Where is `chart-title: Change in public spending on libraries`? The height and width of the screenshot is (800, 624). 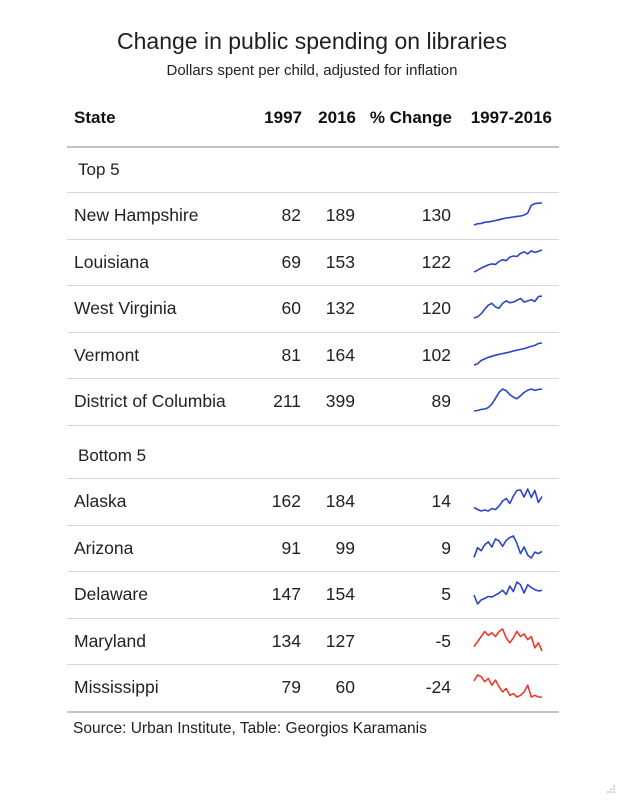 chart-title: Change in public spending on libraries is located at coordinates (312, 41).